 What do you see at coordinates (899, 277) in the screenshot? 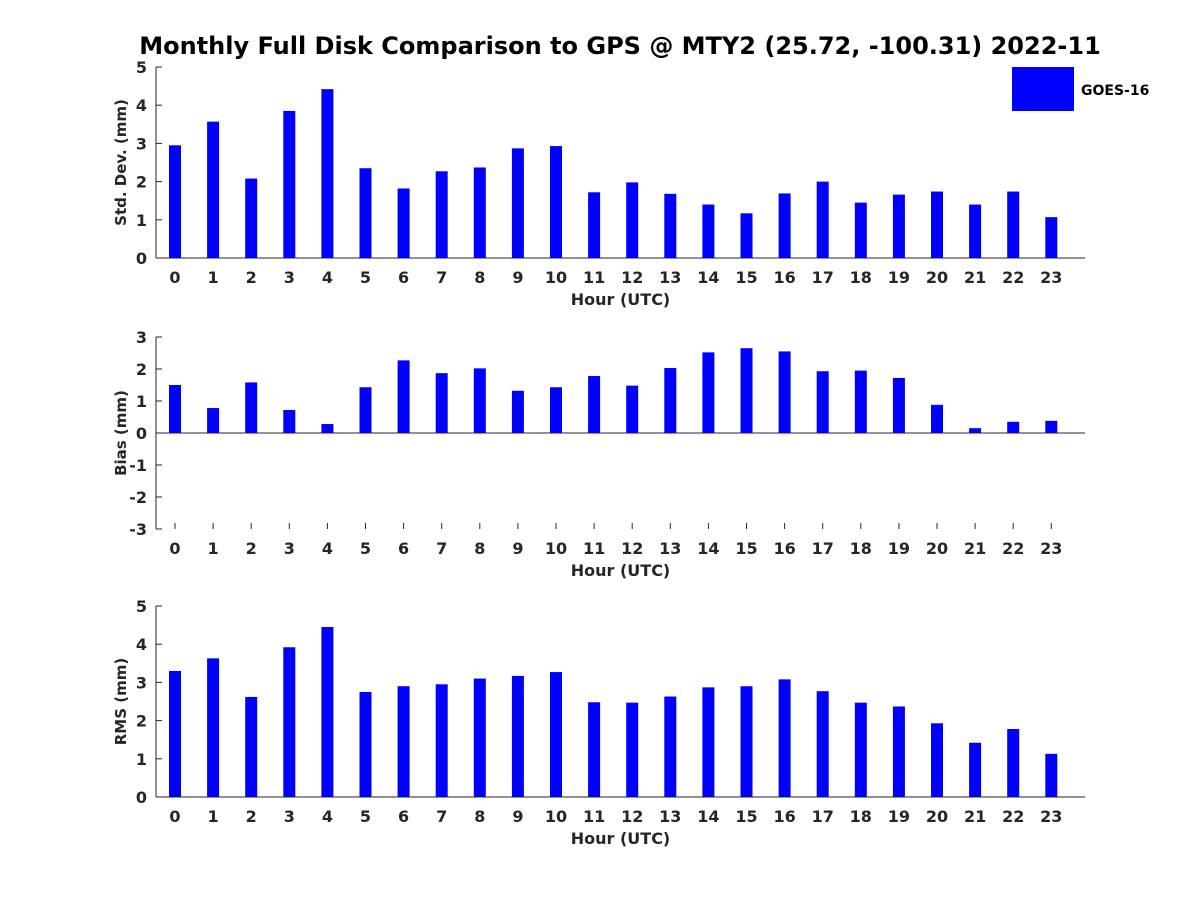
I see `x-tick-label: 19` at bounding box center [899, 277].